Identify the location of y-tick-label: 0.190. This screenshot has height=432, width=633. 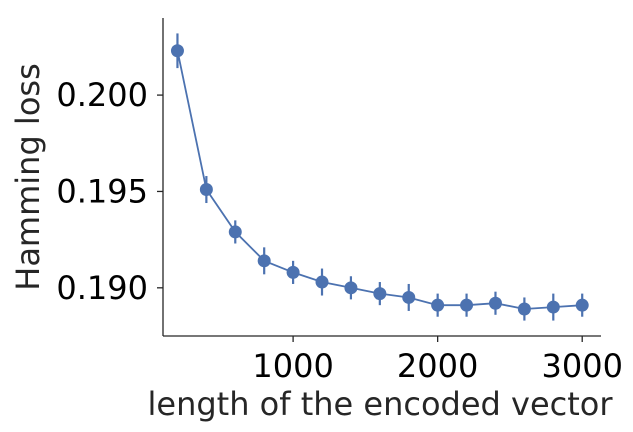
(102, 288).